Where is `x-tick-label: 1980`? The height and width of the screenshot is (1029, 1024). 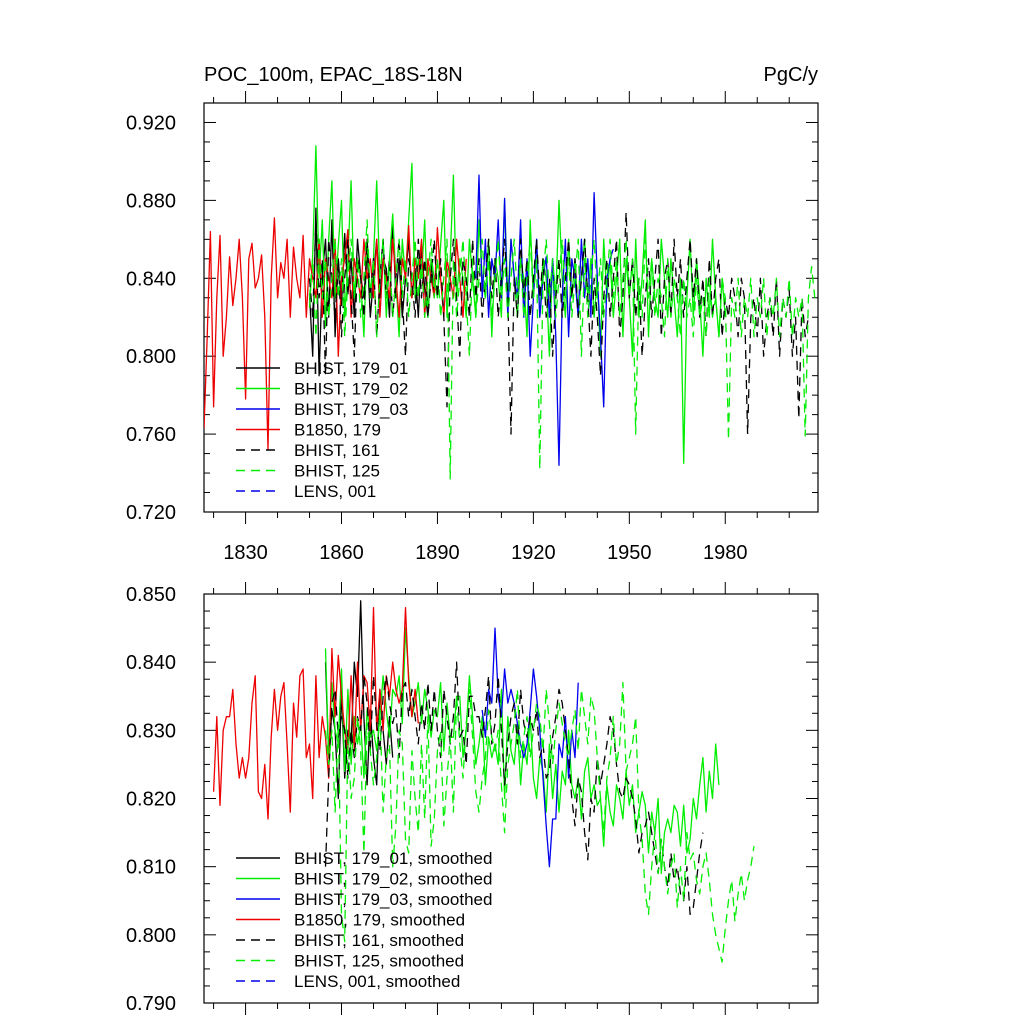
x-tick-label: 1980 is located at coordinates (725, 553).